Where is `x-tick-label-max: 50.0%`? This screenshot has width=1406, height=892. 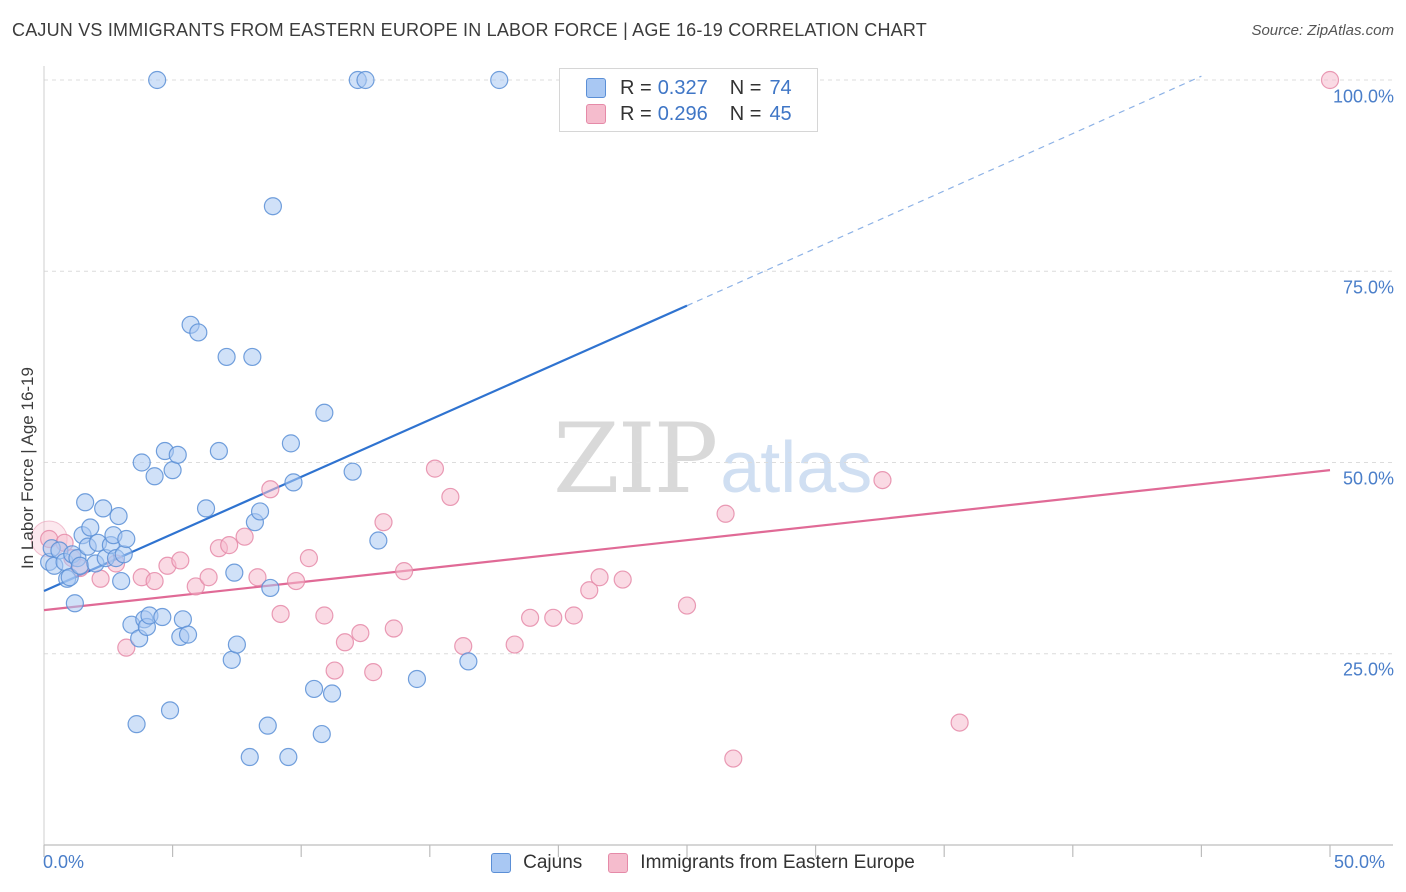 x-tick-label-max: 50.0% is located at coordinates (1360, 862).